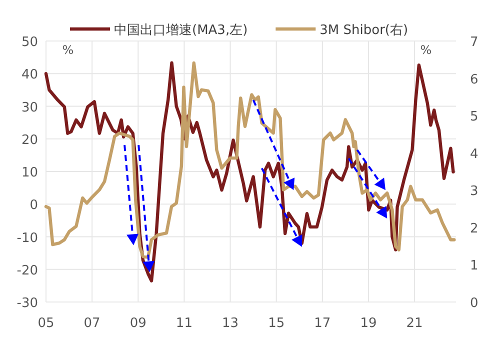 This screenshot has height=350, width=500. I want to click on x-tick-label: 11, so click(184, 323).